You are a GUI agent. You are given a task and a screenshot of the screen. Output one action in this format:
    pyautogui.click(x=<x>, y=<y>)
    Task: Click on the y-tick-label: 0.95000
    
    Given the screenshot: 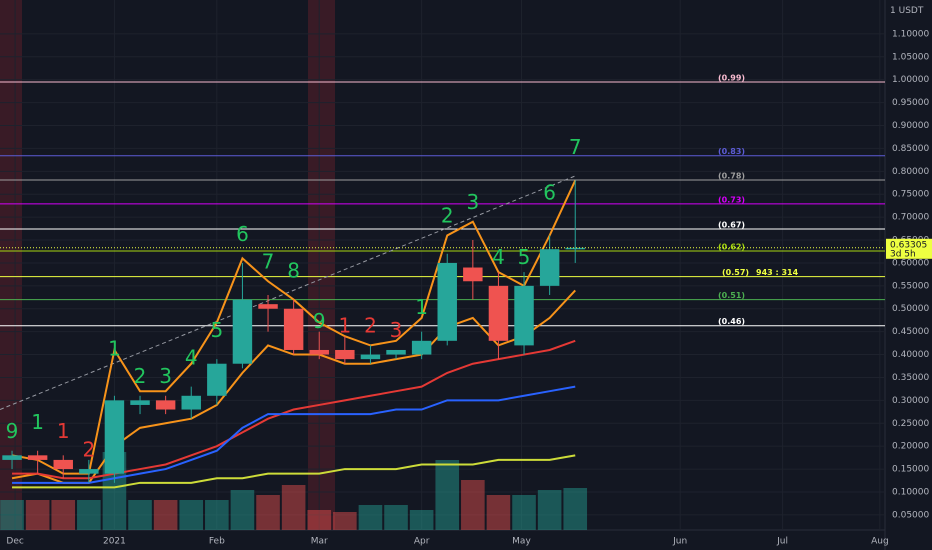 What is the action you would take?
    pyautogui.click(x=910, y=103)
    